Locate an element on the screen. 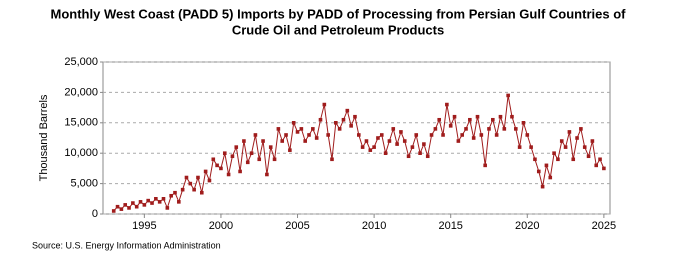  x-tick-label: 2025 is located at coordinates (604, 226).